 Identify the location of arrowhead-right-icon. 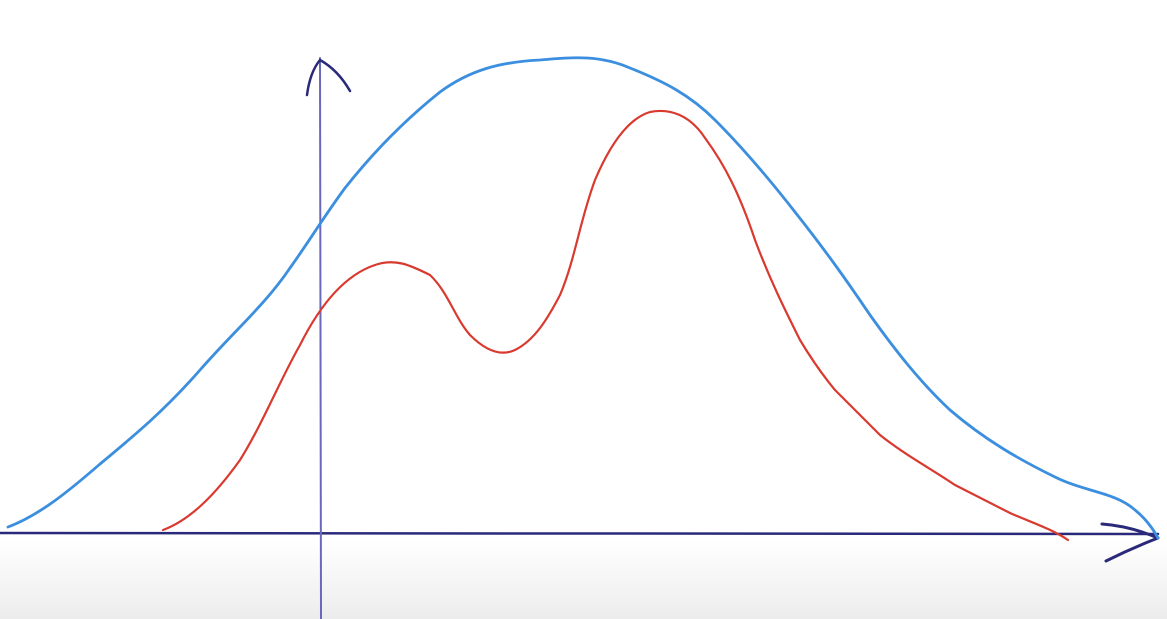
(1130, 542).